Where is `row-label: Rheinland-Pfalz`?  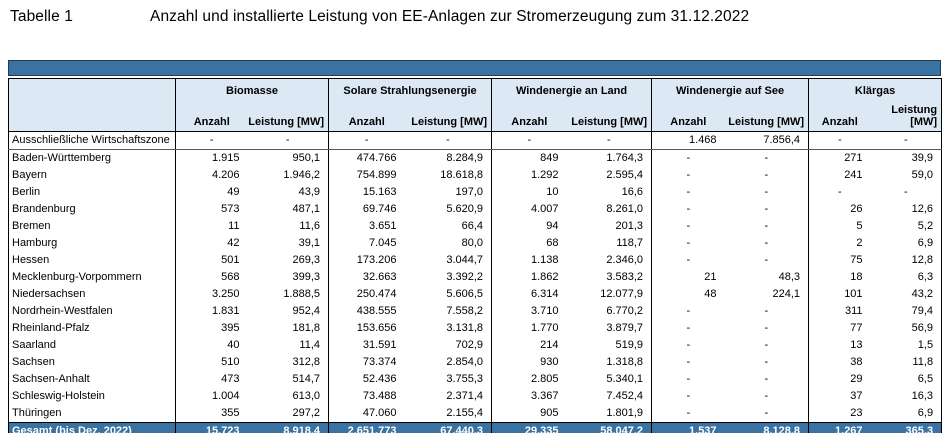 row-label: Rheinland-Pfalz is located at coordinates (92, 328).